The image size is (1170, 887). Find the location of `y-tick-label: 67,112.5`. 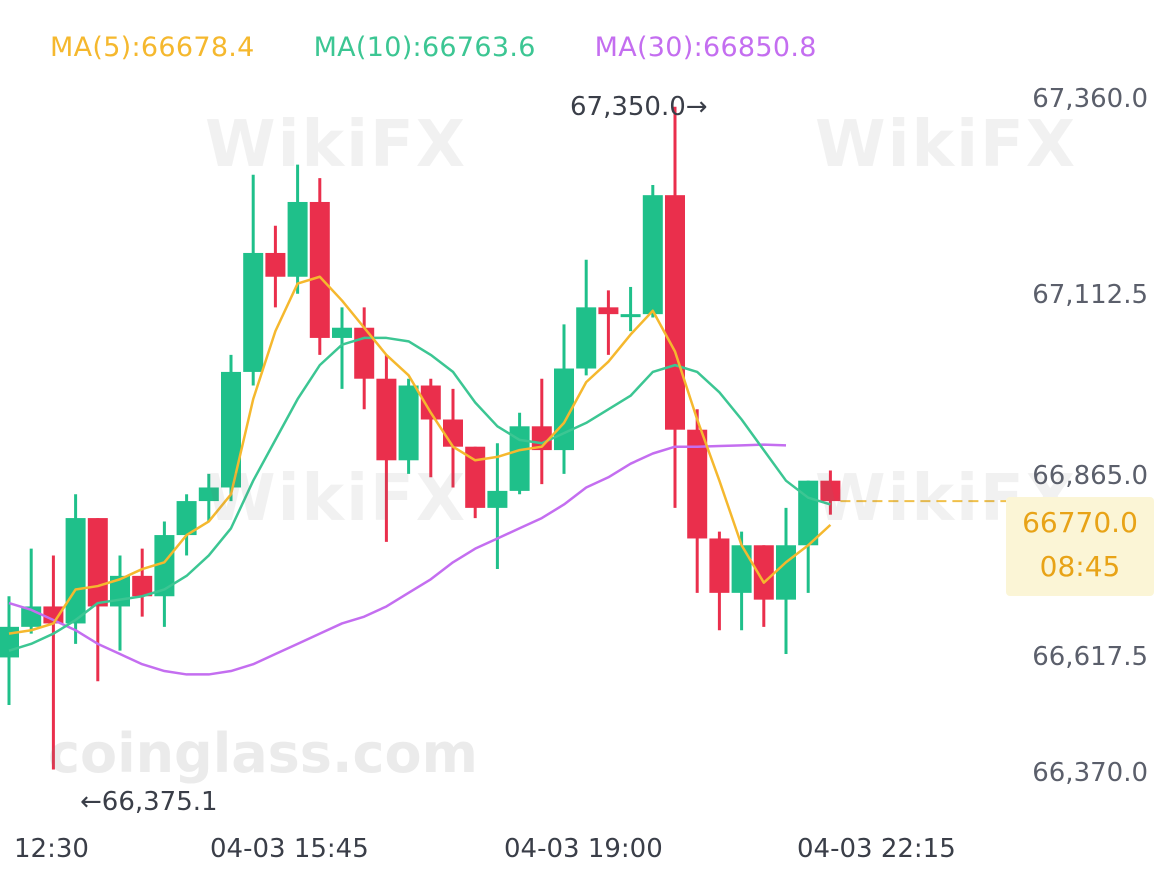

y-tick-label: 67,112.5 is located at coordinates (1090, 295).